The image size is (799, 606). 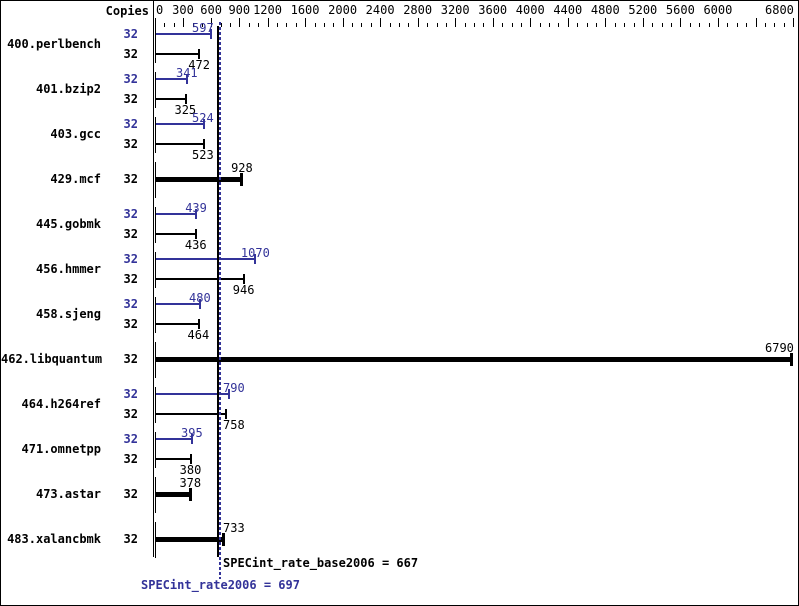 I want to click on peak-value-label: 439, so click(x=196, y=208).